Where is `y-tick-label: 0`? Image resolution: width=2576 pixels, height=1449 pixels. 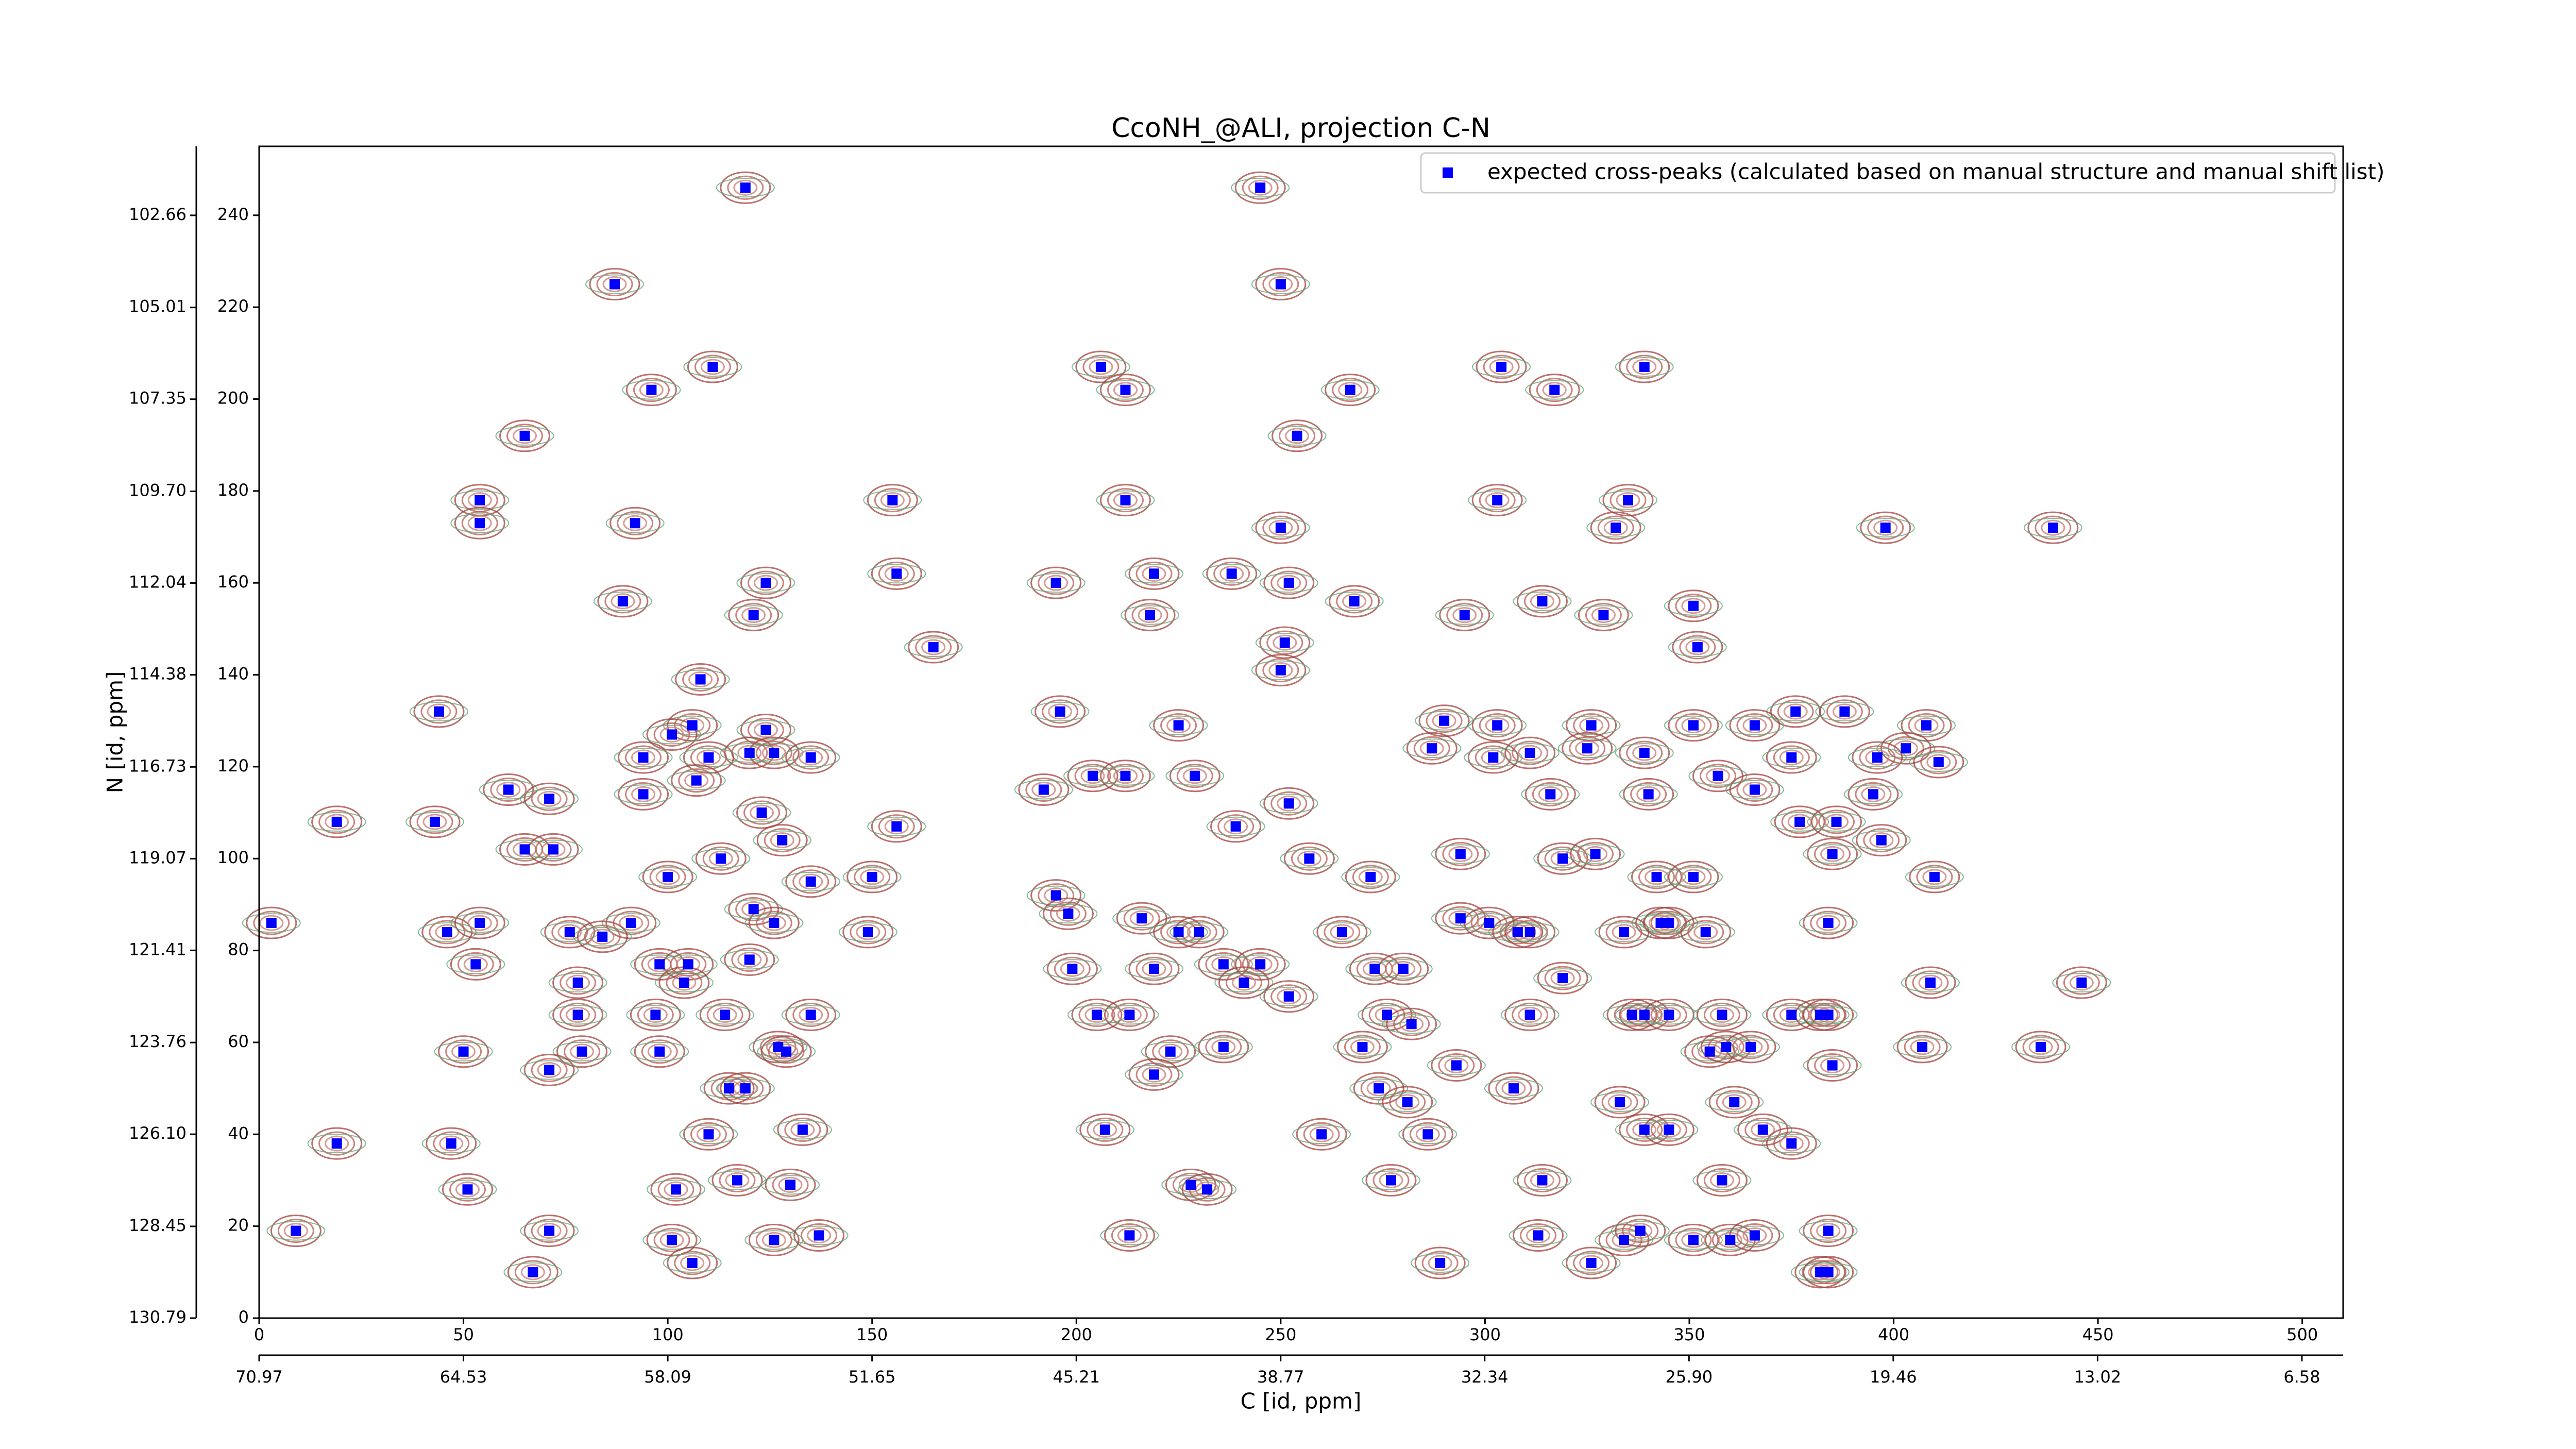
y-tick-label: 0 is located at coordinates (244, 1317).